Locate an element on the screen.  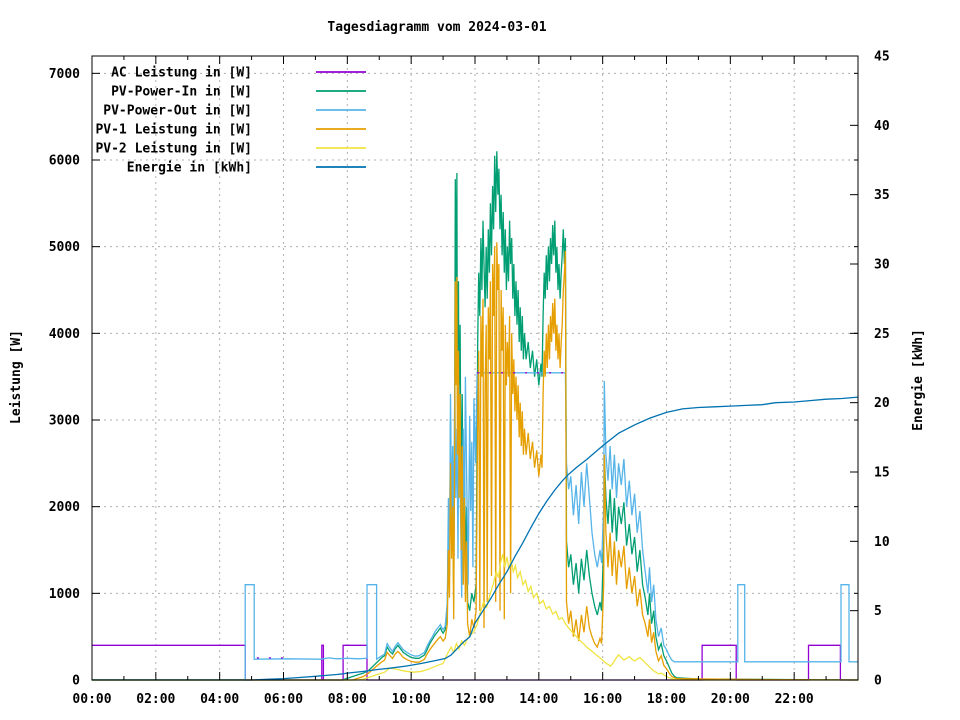
x-tick-label: 04:00 is located at coordinates (219, 699).